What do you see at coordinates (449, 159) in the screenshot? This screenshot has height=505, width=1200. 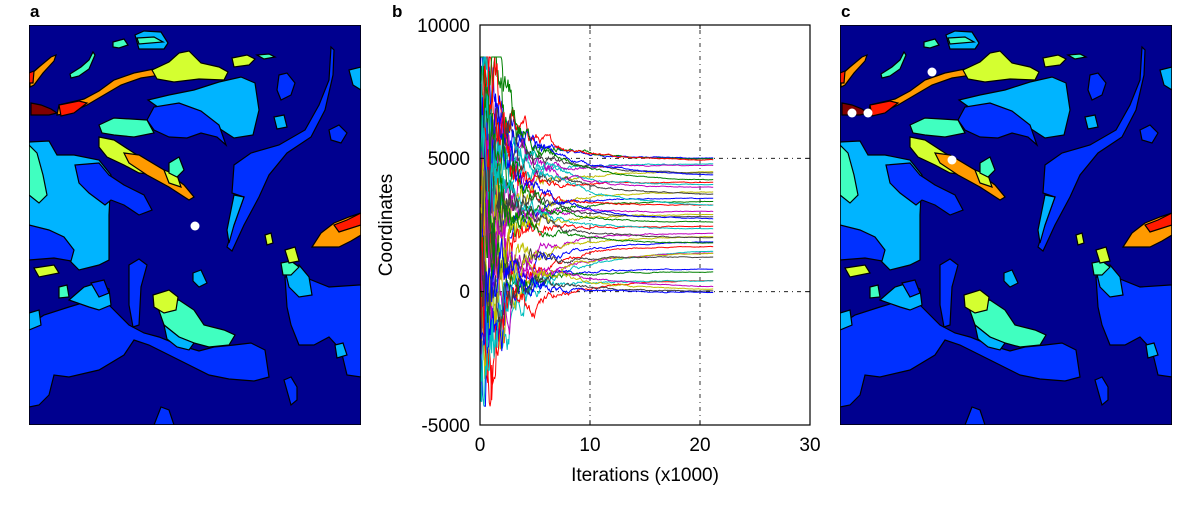 I see `y-tick-label: 5000` at bounding box center [449, 159].